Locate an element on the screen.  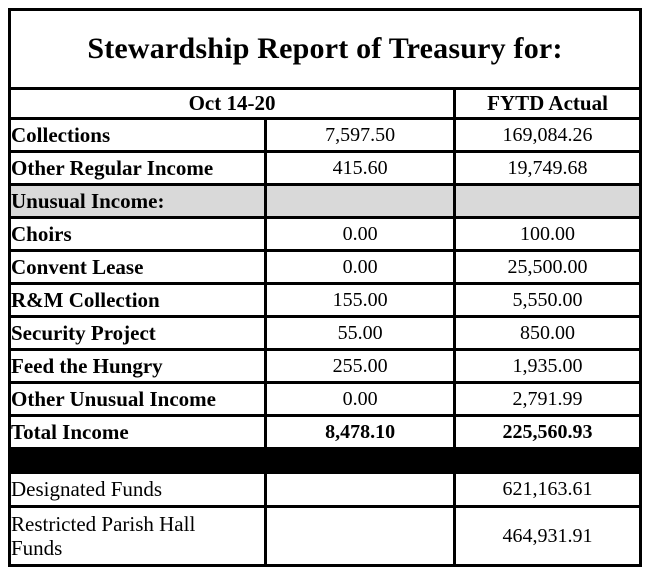
row-week-value: 55.00 is located at coordinates (360, 333).